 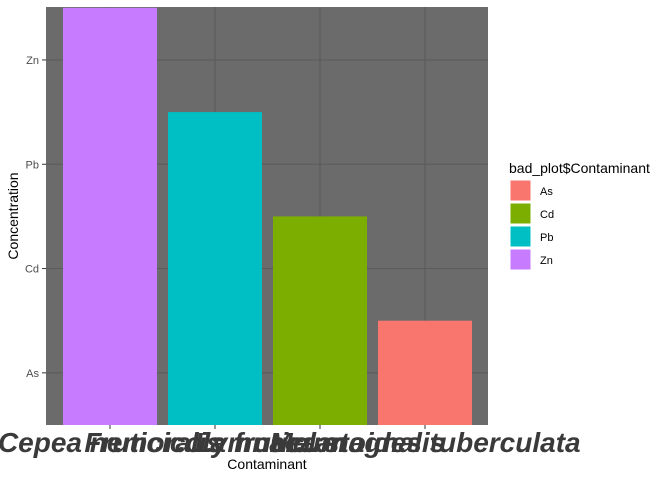 What do you see at coordinates (520, 259) in the screenshot?
I see `legend-key-zn` at bounding box center [520, 259].